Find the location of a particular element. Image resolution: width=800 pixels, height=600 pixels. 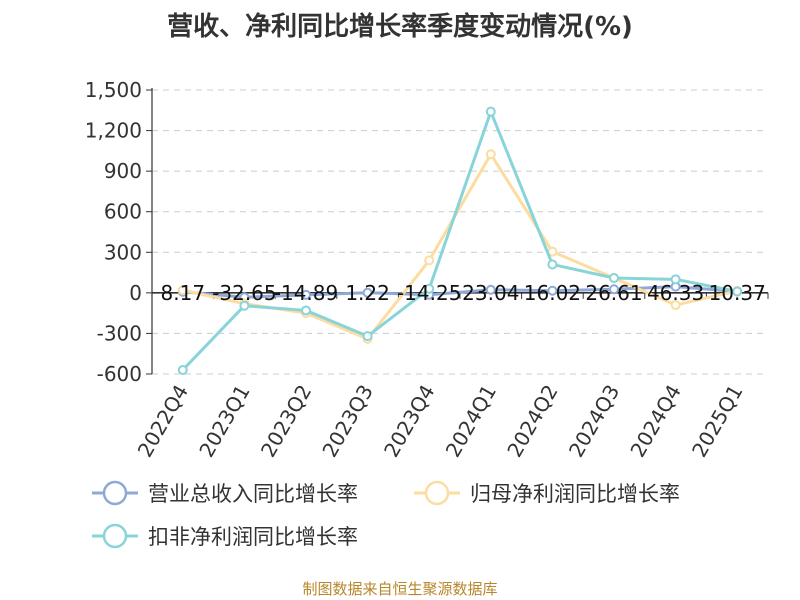

data-label: 23.04 is located at coordinates (490, 293).